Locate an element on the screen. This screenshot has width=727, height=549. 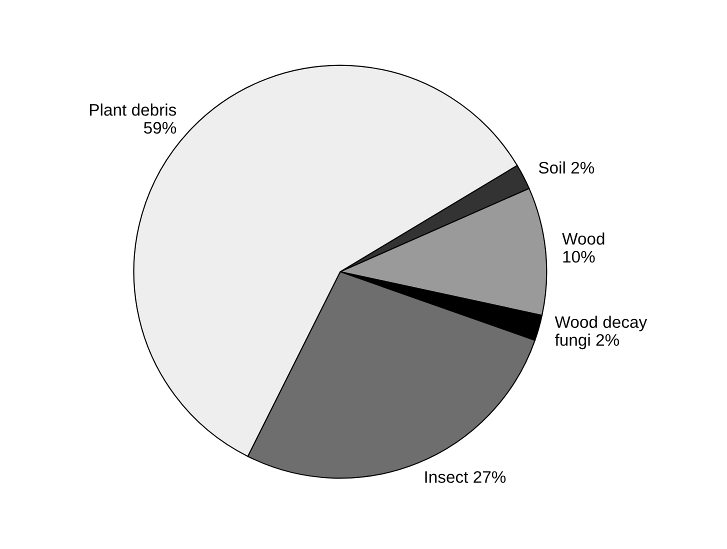
slice-label: Plant debris 59% is located at coordinates (133, 119).